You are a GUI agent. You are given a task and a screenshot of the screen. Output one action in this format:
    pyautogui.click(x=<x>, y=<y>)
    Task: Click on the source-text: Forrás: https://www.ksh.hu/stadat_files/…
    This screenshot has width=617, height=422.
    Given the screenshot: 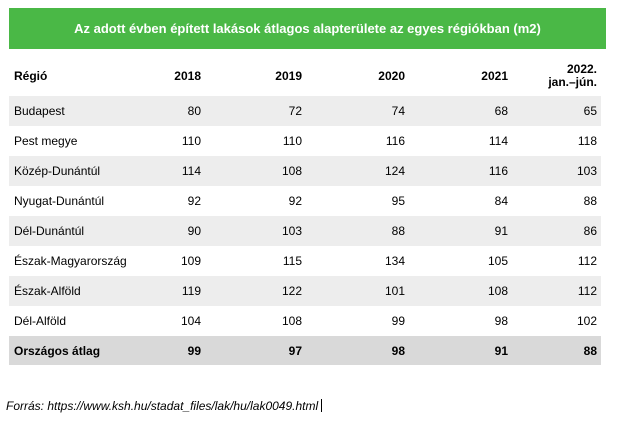 What is the action you would take?
    pyautogui.click(x=162, y=406)
    